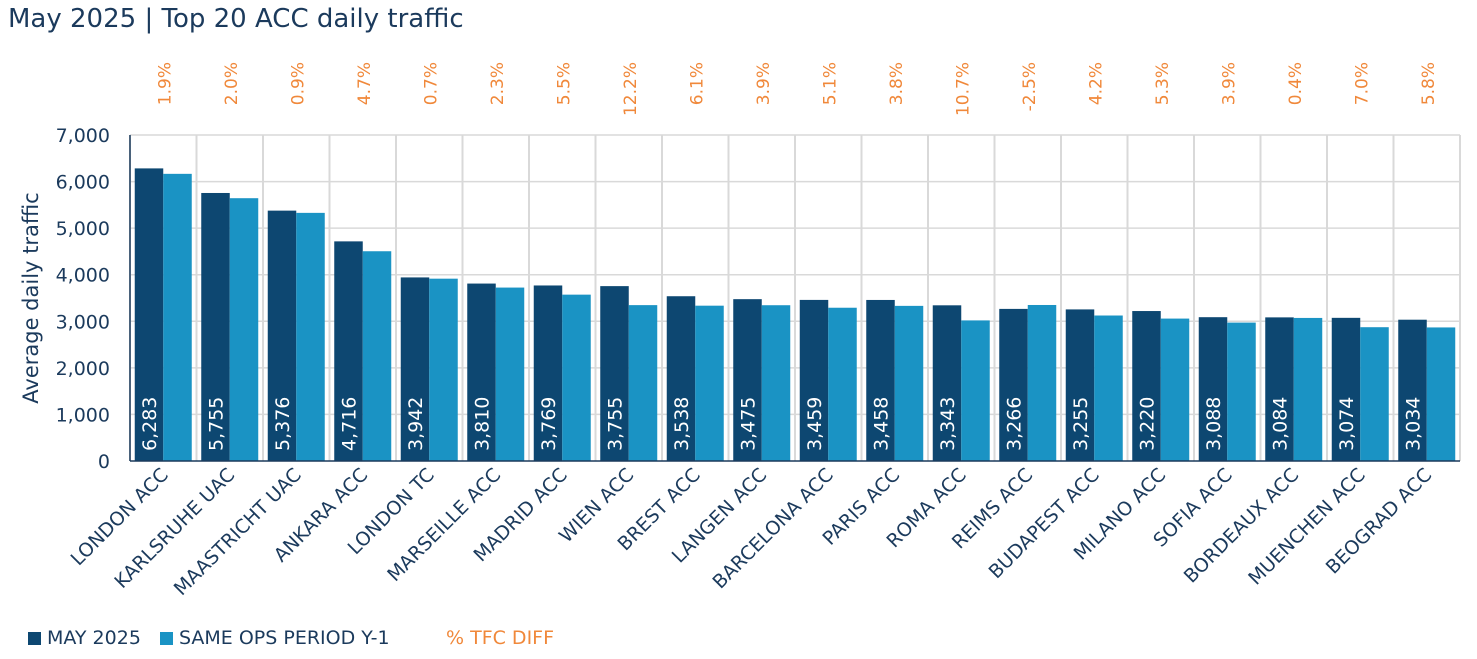  I want to click on legend-label-previous: SAME OPS PERIOD Y-1, so click(284, 638).